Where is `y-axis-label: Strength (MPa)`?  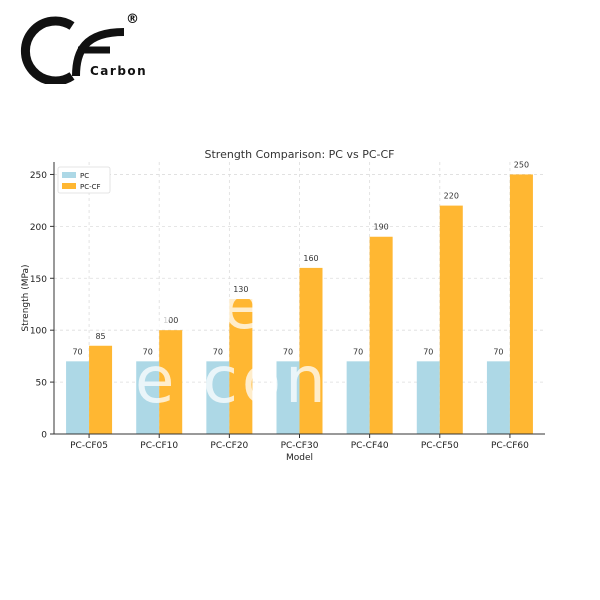
y-axis-label: Strength (MPa) is located at coordinates (26, 297).